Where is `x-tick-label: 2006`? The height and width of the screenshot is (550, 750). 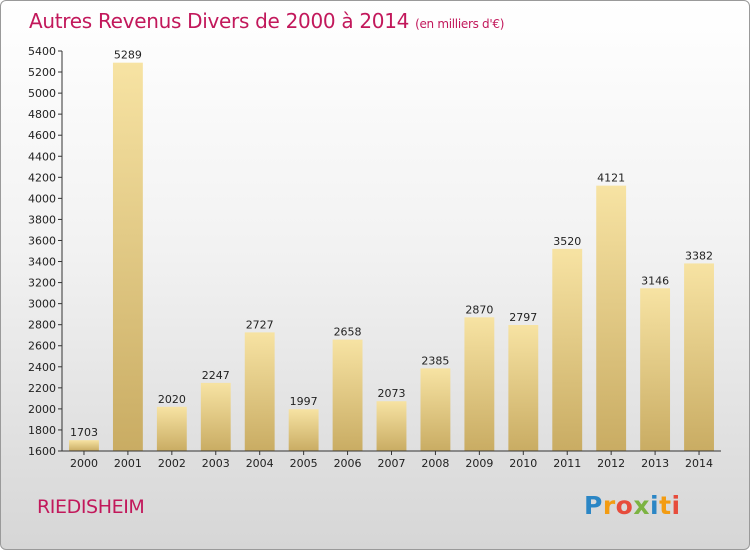 x-tick-label: 2006 is located at coordinates (348, 463).